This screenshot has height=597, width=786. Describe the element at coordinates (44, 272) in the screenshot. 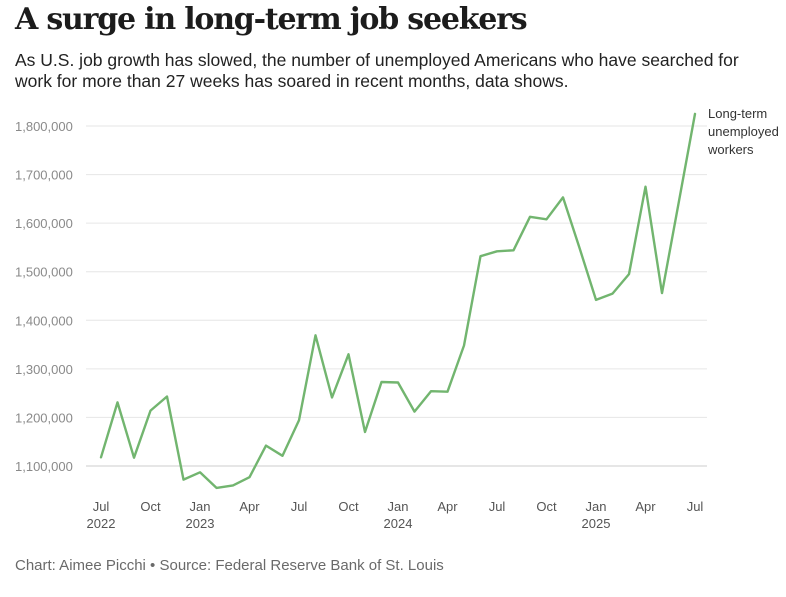

I see `y-tick-label: 1,500,000` at that location.